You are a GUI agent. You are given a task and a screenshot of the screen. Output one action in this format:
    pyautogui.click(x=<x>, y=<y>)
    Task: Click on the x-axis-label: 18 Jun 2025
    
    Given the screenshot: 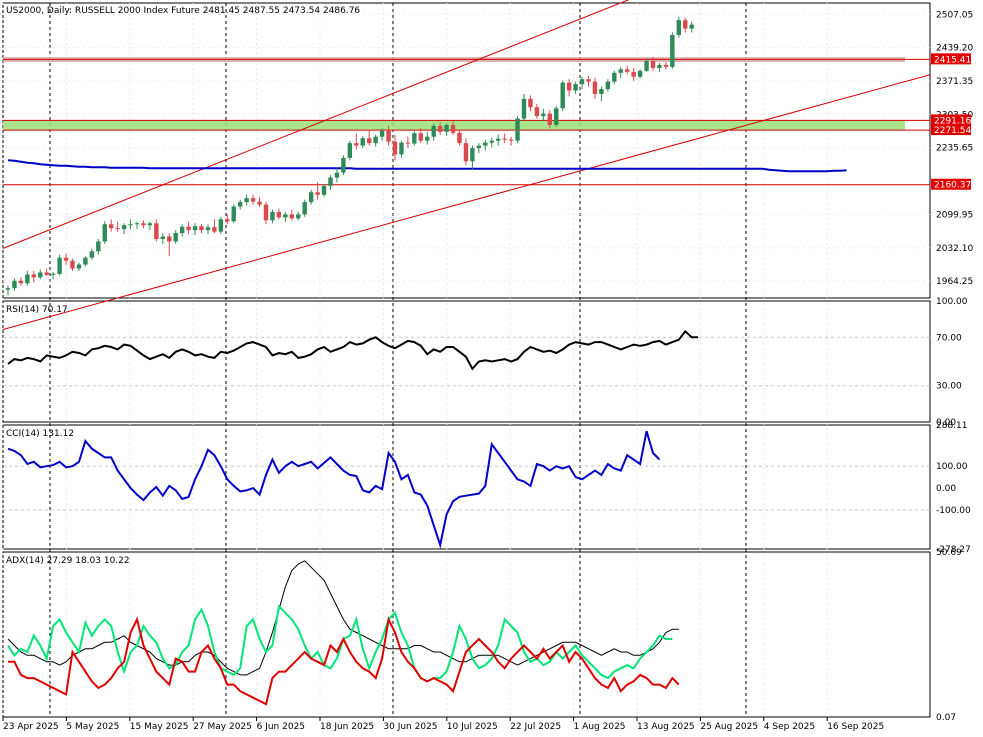 What is the action you would take?
    pyautogui.click(x=347, y=727)
    